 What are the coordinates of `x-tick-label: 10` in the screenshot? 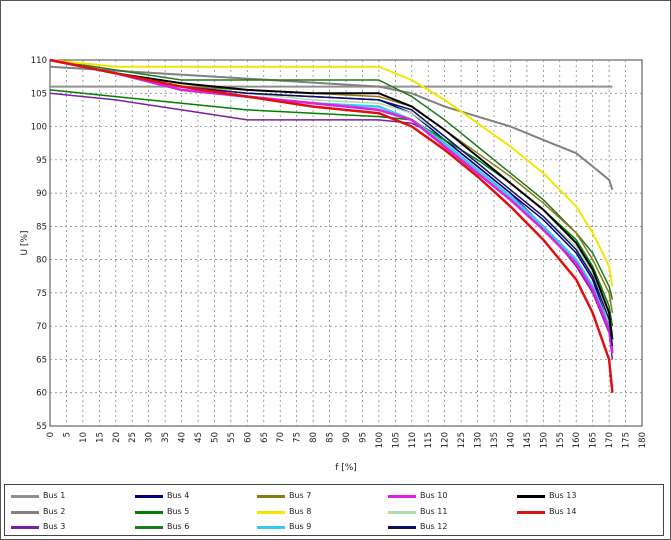 It's located at (84, 437).